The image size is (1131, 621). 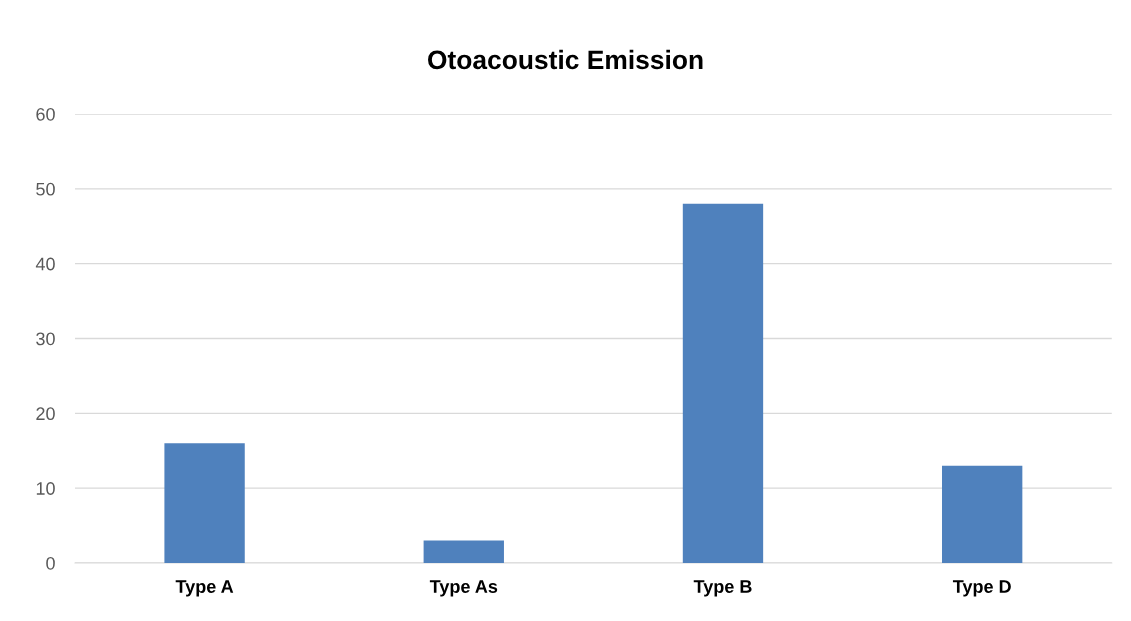 What do you see at coordinates (981, 588) in the screenshot?
I see `x-tick-label: Type D` at bounding box center [981, 588].